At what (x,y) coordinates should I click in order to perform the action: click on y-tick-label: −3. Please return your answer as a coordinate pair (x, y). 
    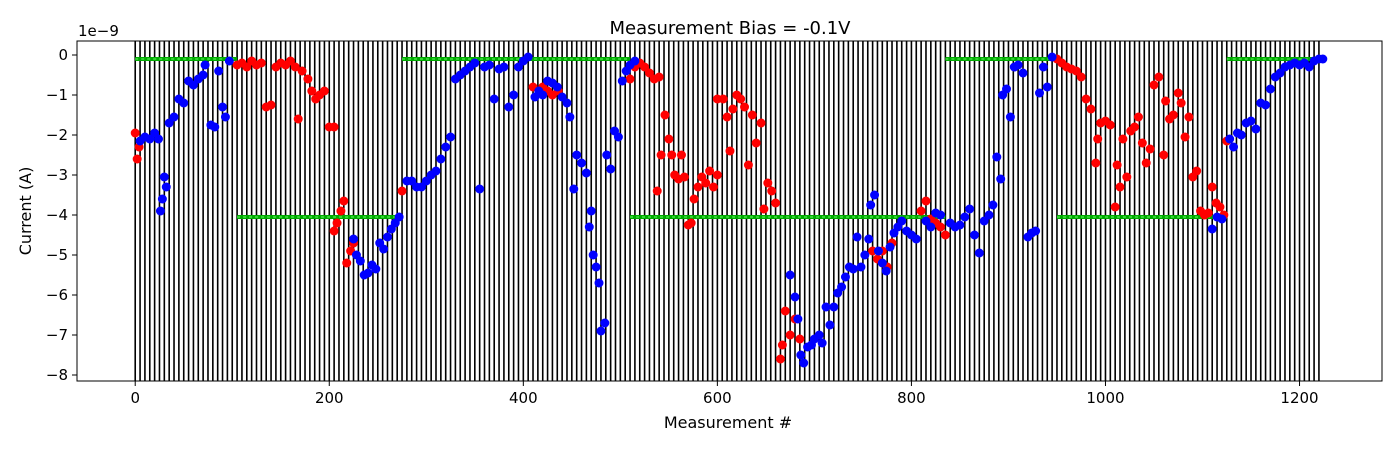
    Looking at the image, I should click on (57, 175).